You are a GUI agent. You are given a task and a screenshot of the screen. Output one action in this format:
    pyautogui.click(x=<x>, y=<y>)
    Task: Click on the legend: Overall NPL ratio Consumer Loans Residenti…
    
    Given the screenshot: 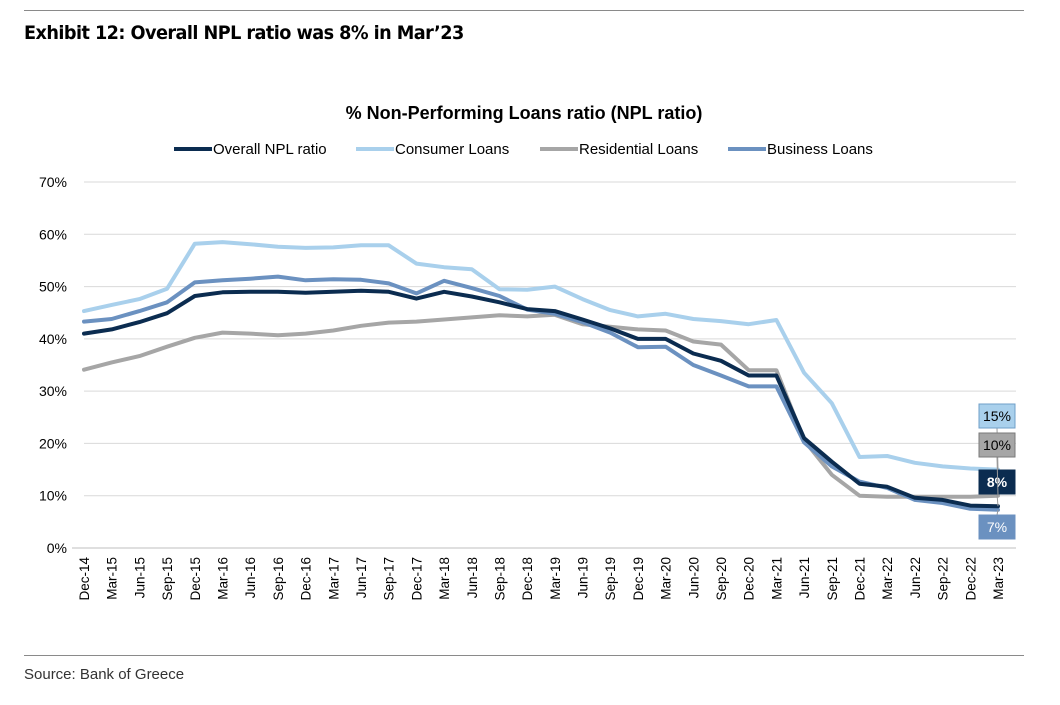 What is the action you would take?
    pyautogui.click(x=523, y=149)
    